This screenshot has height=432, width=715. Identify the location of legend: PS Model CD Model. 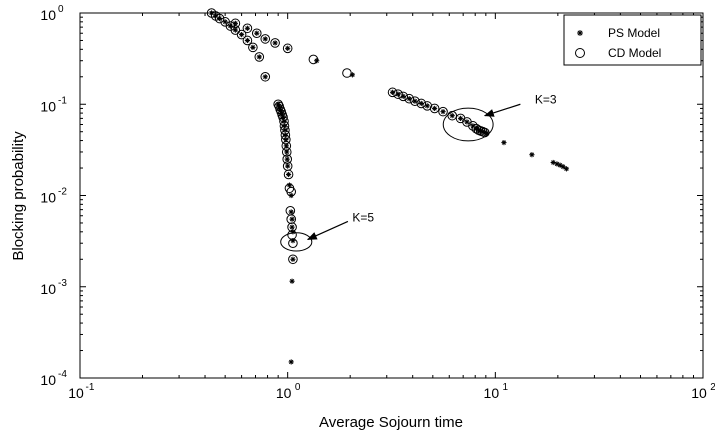
(632, 40).